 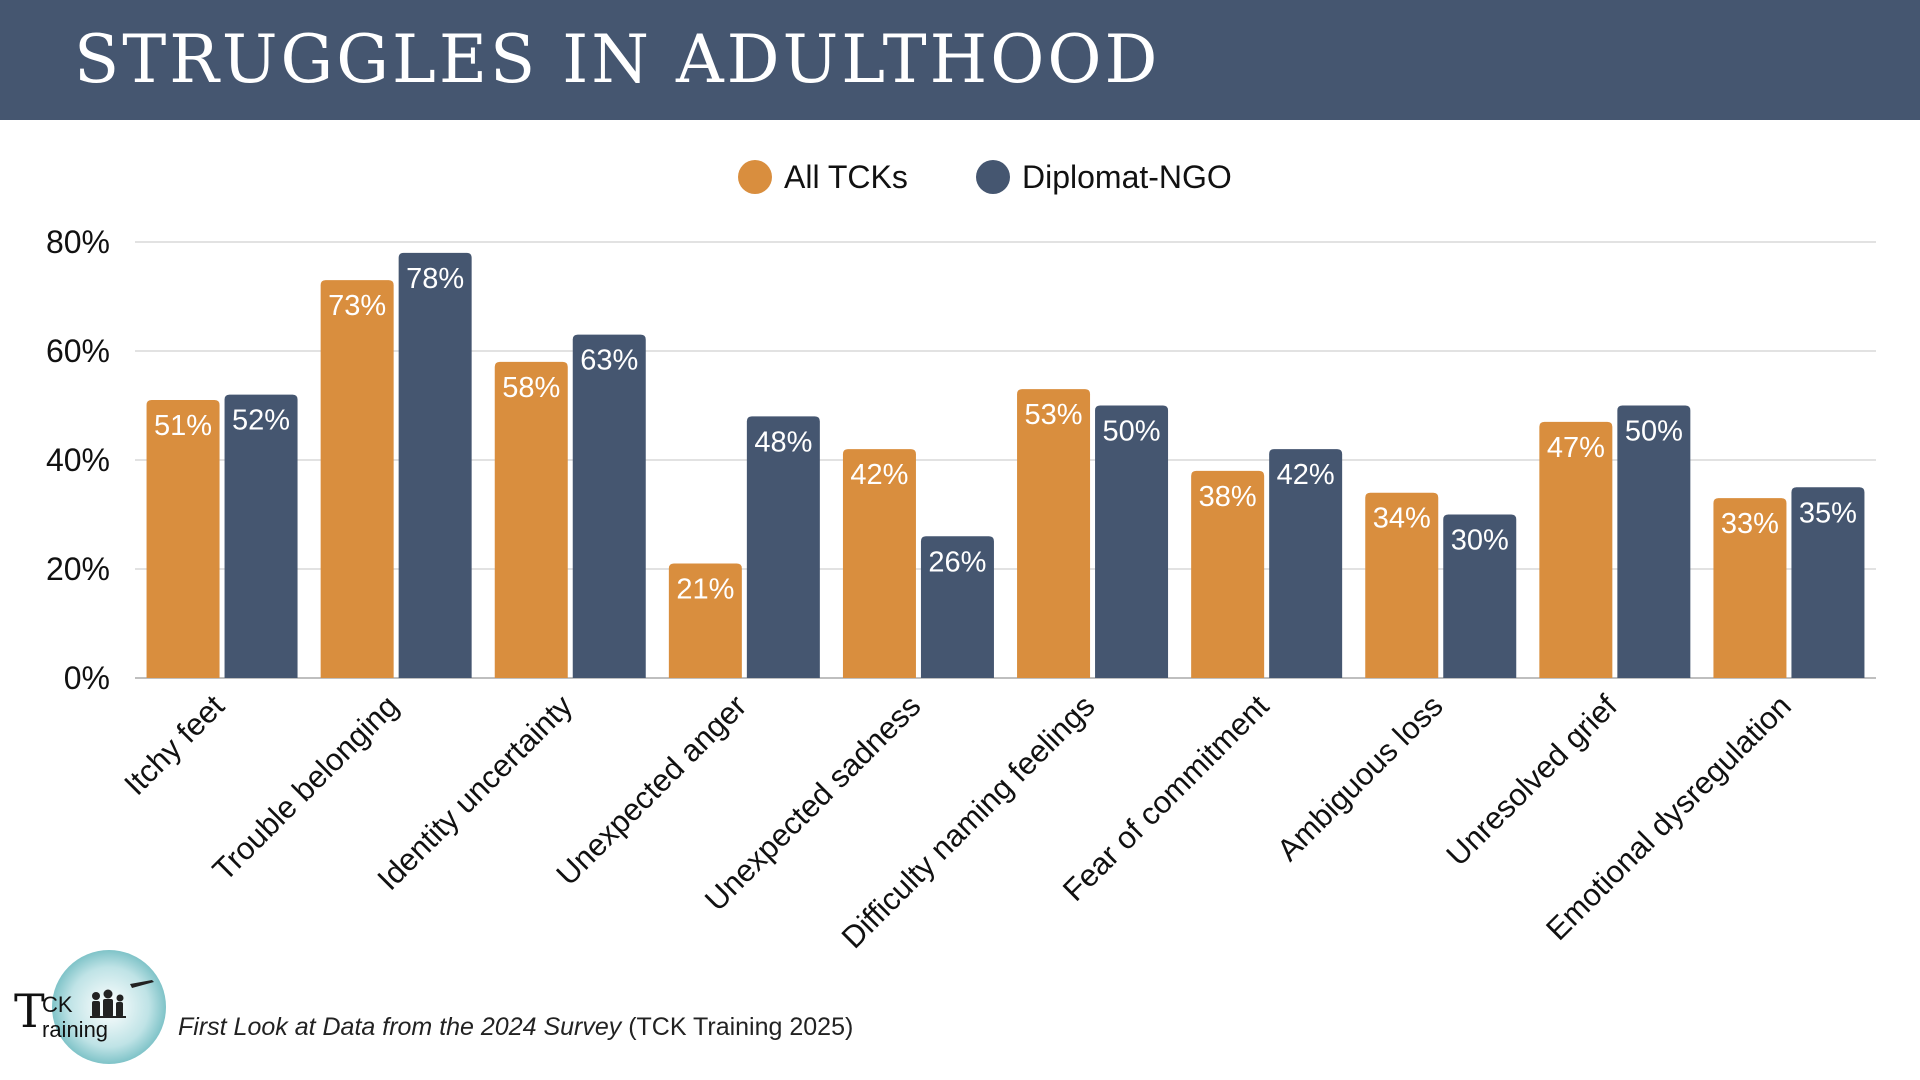 I want to click on title-banner: STRUGGLES IN ADULTHOOD, so click(x=960, y=60).